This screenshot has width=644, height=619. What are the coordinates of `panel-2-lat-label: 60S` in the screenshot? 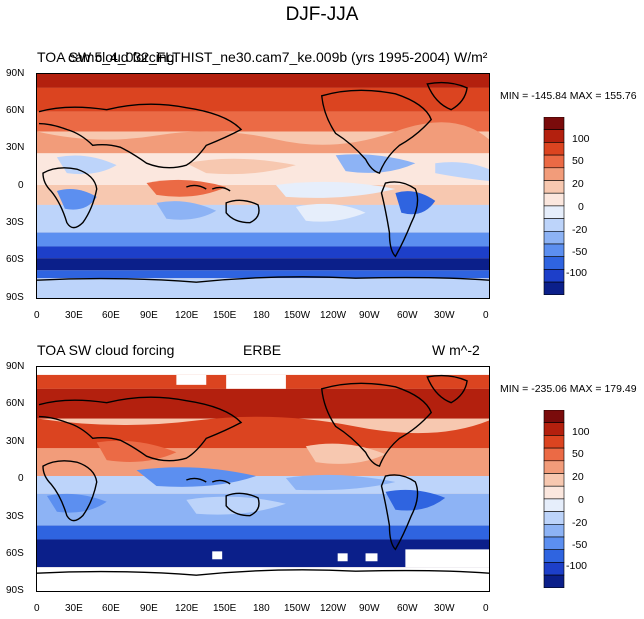 It's located at (15, 553).